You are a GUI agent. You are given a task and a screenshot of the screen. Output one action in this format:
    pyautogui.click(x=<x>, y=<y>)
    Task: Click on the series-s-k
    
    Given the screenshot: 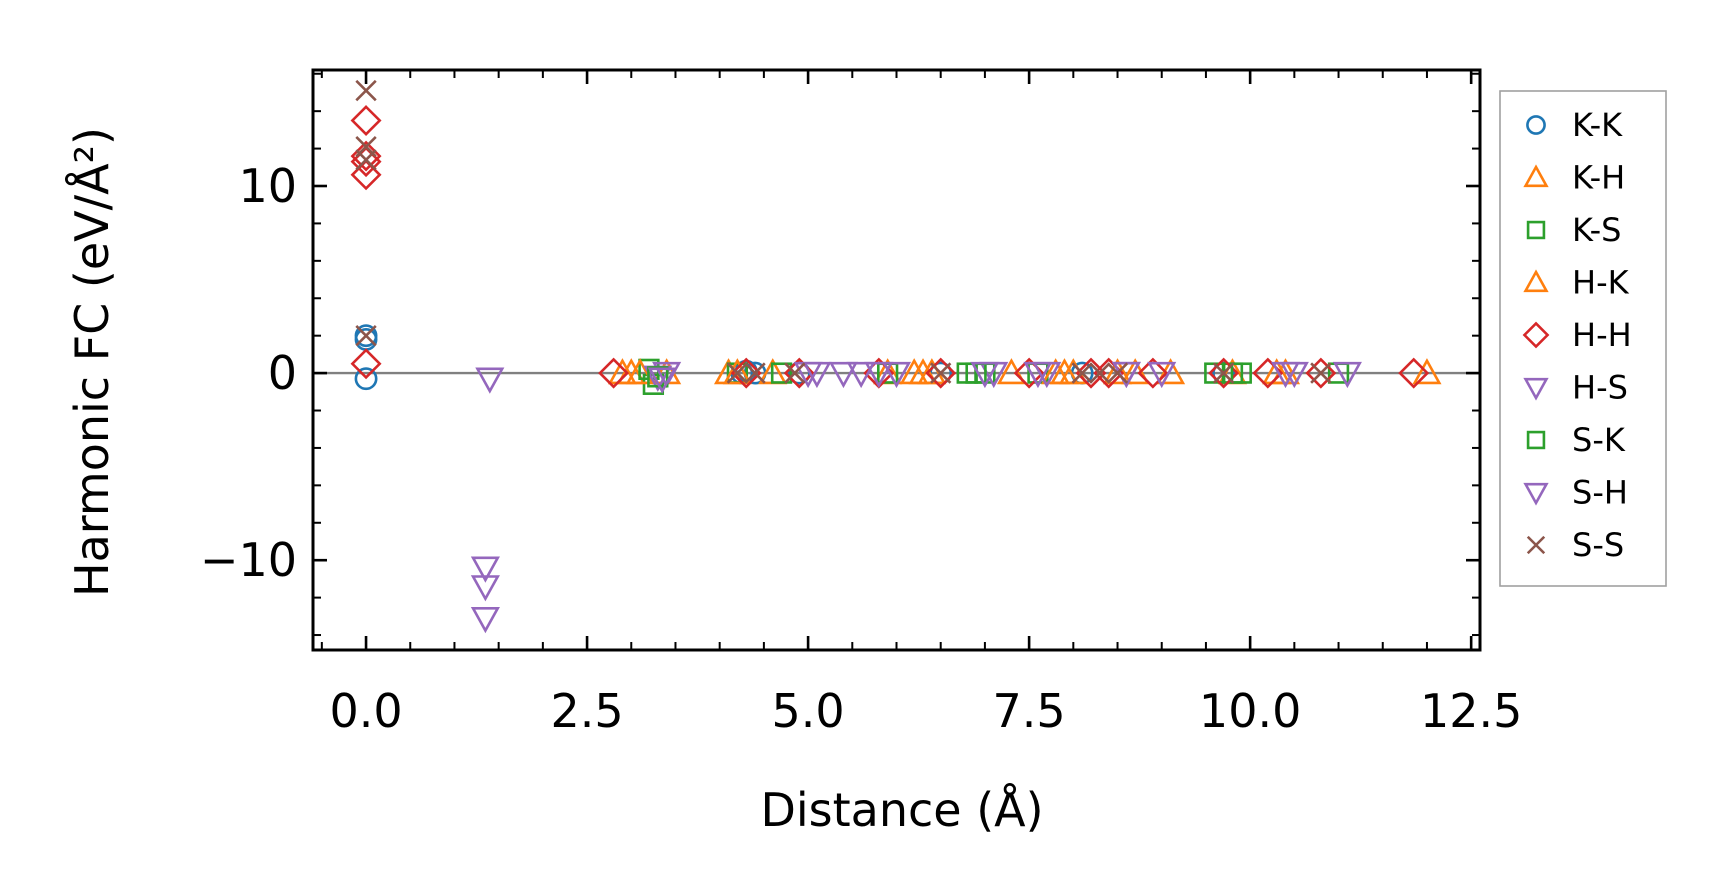 What is the action you would take?
    pyautogui.click(x=949, y=375)
    